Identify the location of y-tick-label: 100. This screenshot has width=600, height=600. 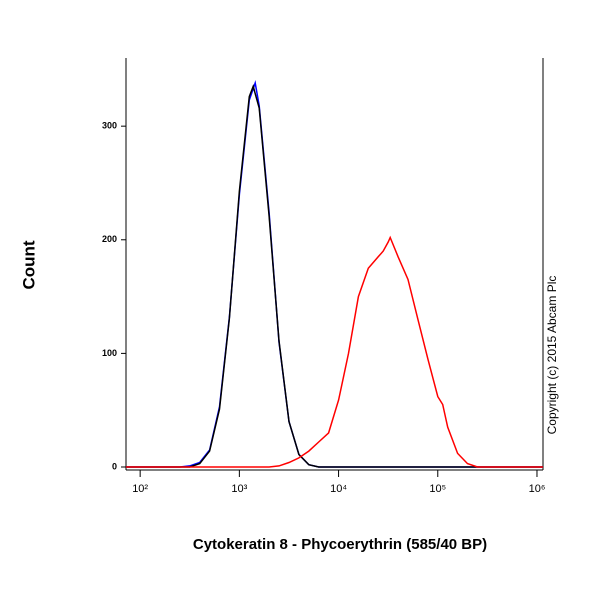
(109, 353).